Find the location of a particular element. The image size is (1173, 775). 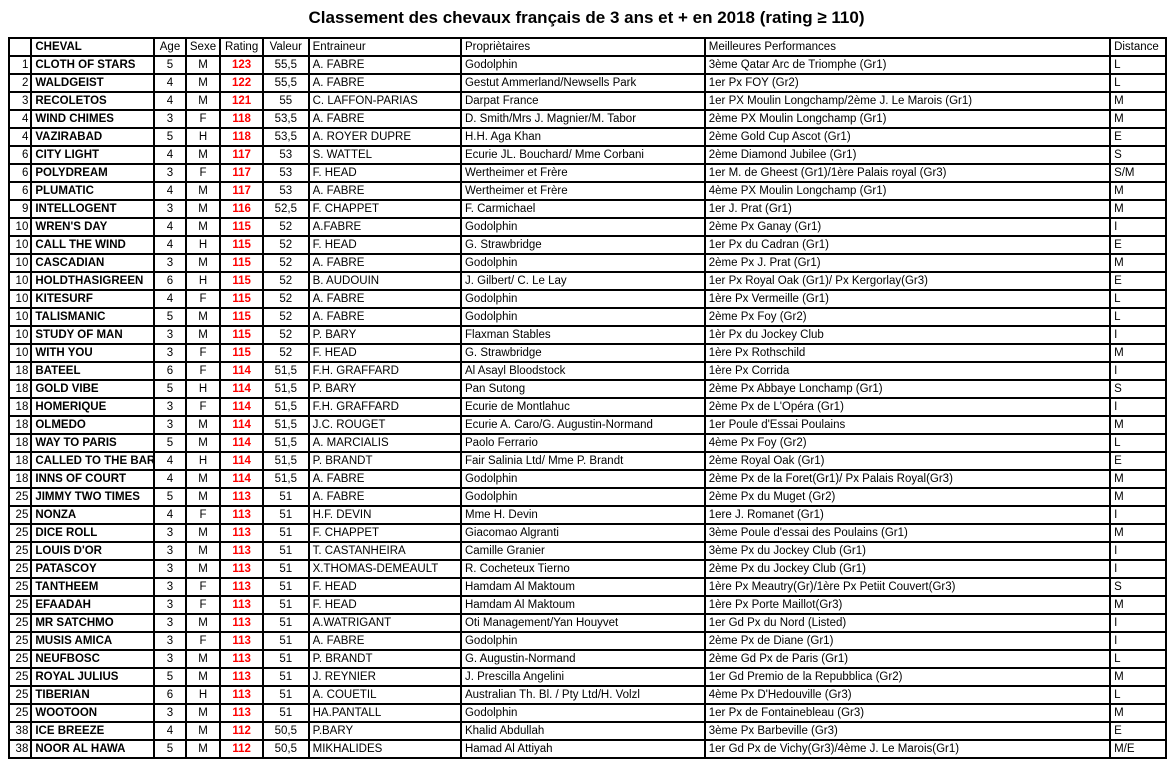

performance-cell: 4ème PX Moulin Longchamp (Gr1) is located at coordinates (907, 191).